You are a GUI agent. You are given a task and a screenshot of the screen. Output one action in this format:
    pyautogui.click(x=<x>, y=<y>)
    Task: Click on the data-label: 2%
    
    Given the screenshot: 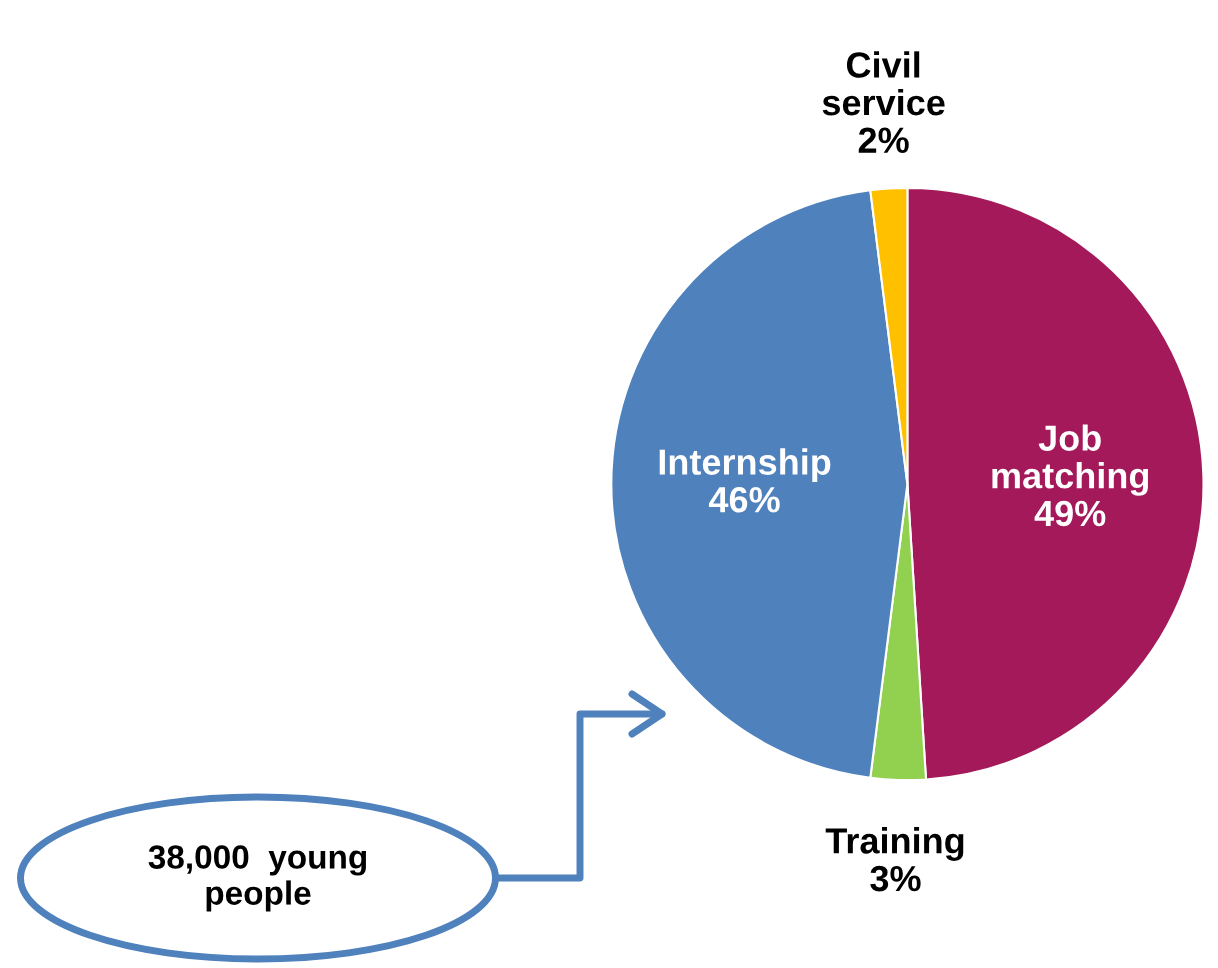 What is the action you would take?
    pyautogui.click(x=883, y=140)
    